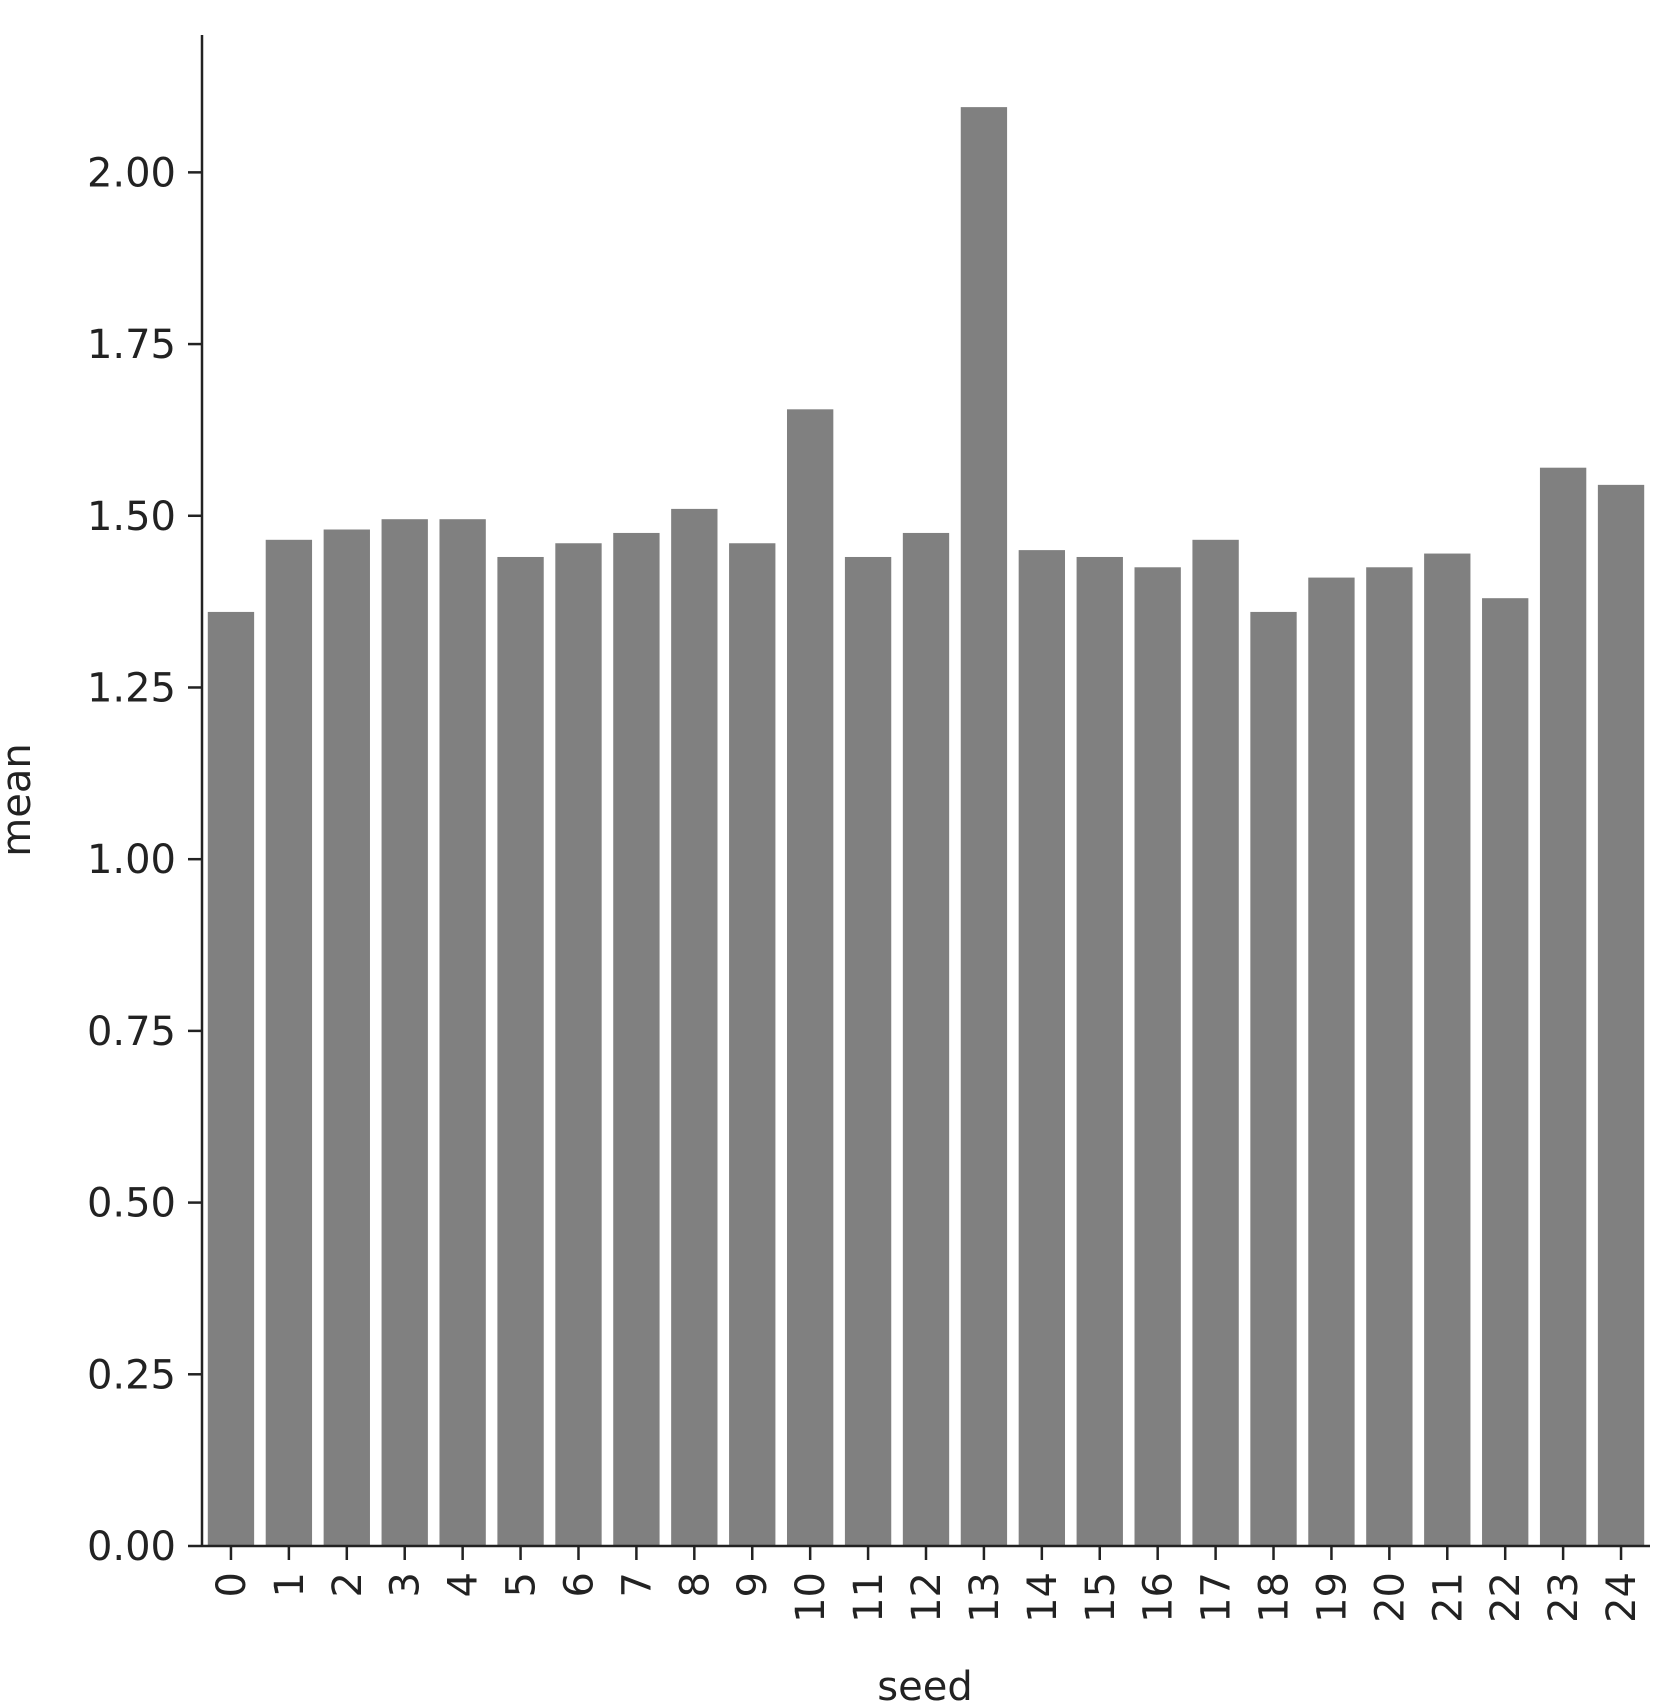 This screenshot has height=1706, width=1661. I want to click on y-tick-label: 1.75, so click(131, 345).